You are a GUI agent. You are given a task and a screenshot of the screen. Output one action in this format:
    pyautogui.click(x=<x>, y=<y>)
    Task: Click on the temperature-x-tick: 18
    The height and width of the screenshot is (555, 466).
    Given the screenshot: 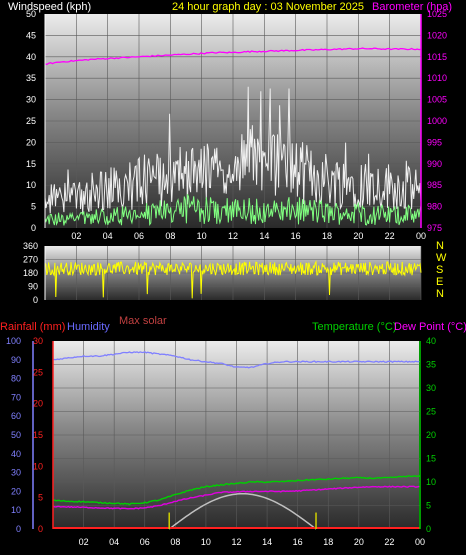 What is the action you would take?
    pyautogui.click(x=328, y=542)
    